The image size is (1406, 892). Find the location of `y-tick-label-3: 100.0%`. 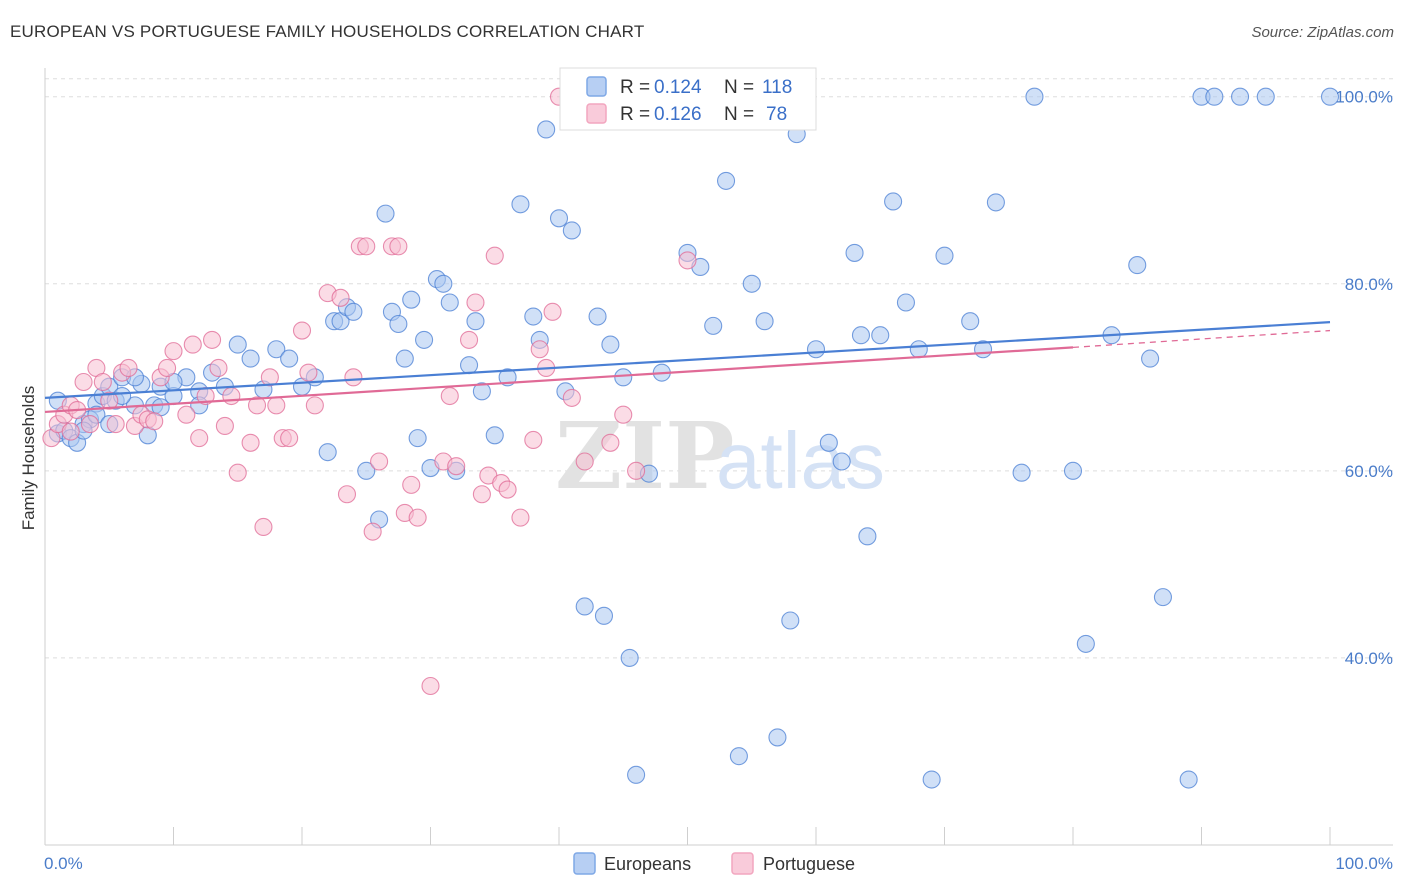

y-tick-label-3: 100.0% is located at coordinates (1364, 97).